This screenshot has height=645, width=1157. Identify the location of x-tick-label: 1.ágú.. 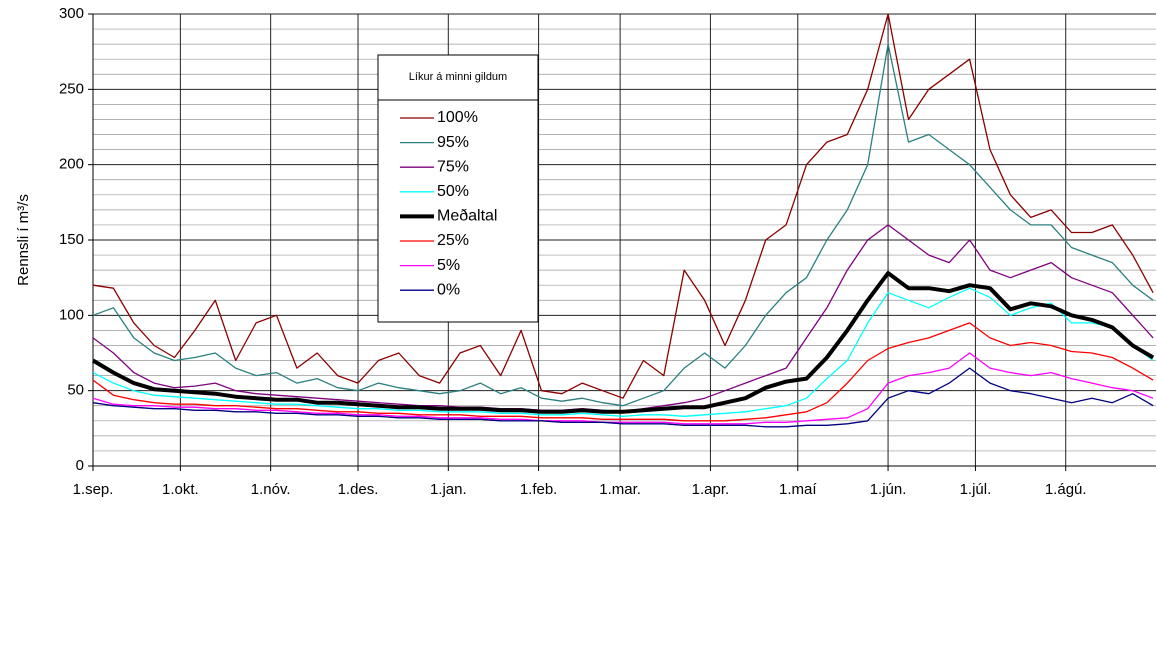
(1066, 489).